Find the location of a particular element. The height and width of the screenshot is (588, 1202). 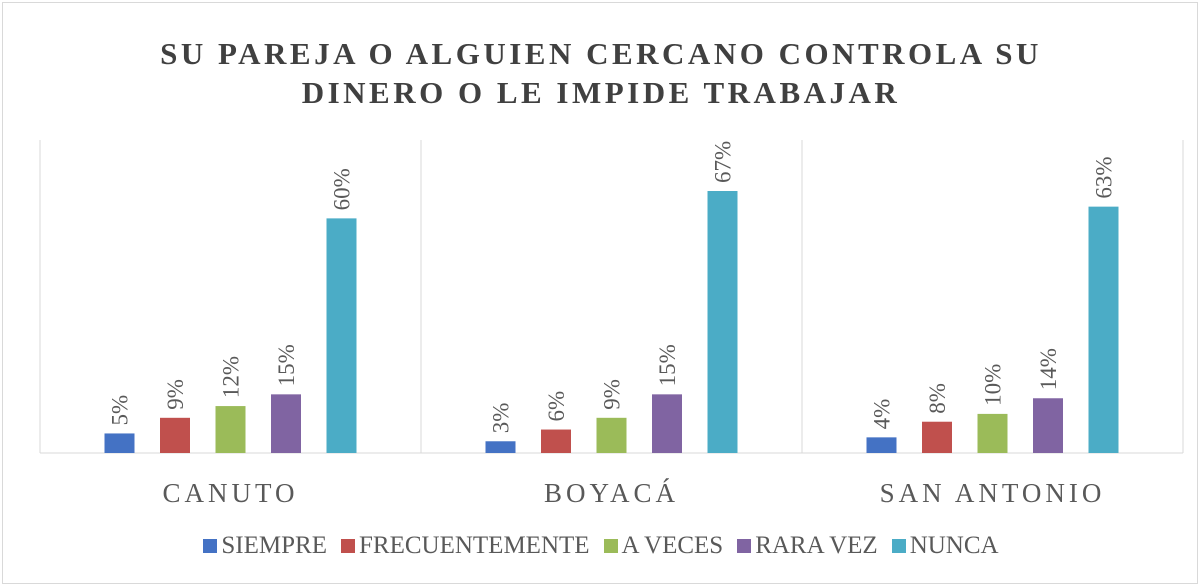

data-label: 10% is located at coordinates (993, 385).